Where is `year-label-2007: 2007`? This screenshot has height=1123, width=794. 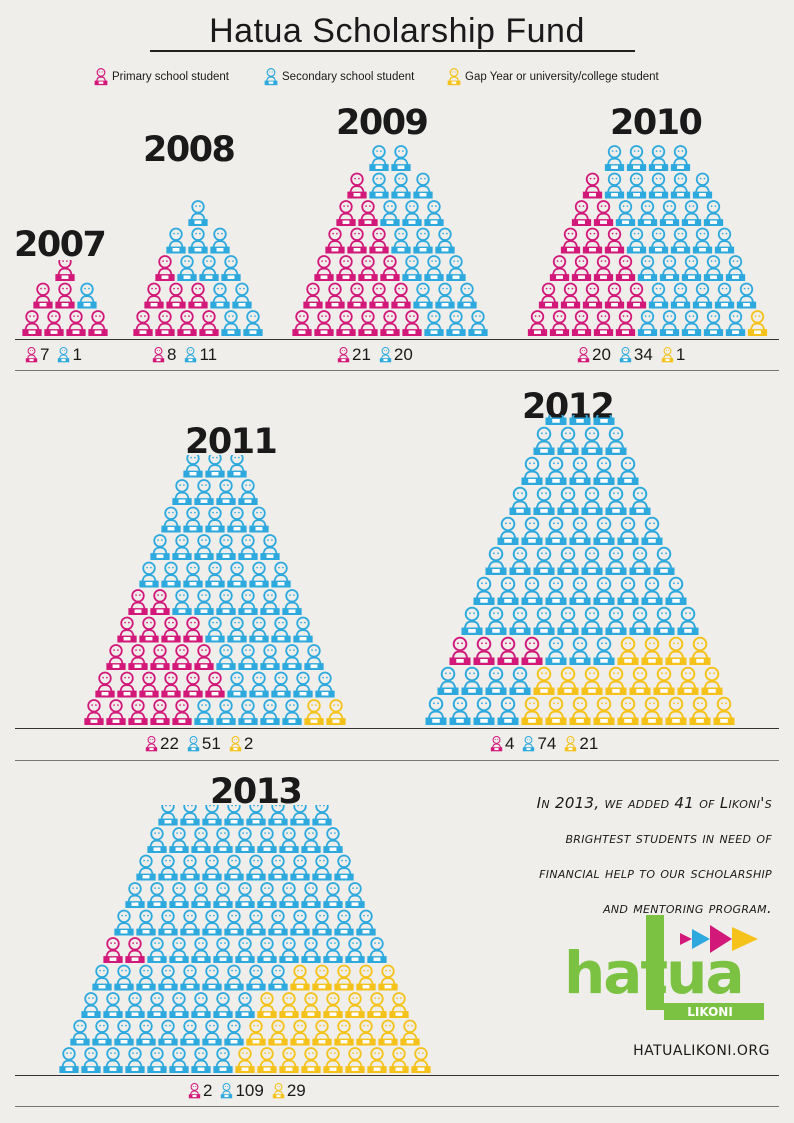 year-label-2007: 2007 is located at coordinates (60, 245).